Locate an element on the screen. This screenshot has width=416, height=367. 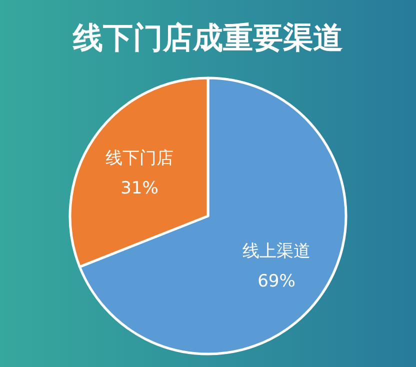
data-label: 31% is located at coordinates (139, 188).